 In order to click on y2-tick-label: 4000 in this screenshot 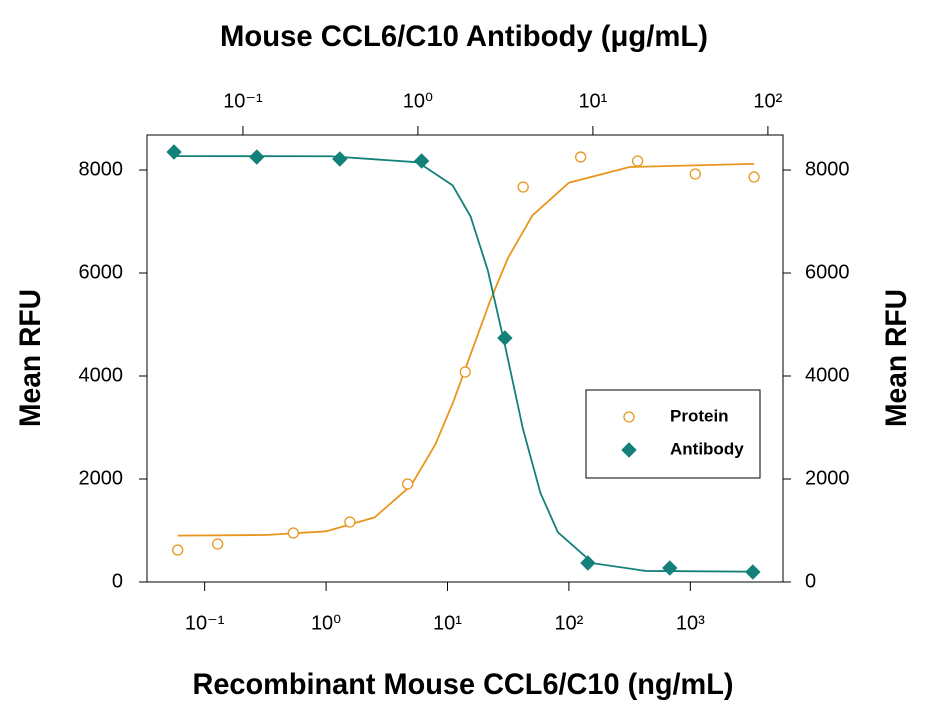, I will do `click(827, 375)`.